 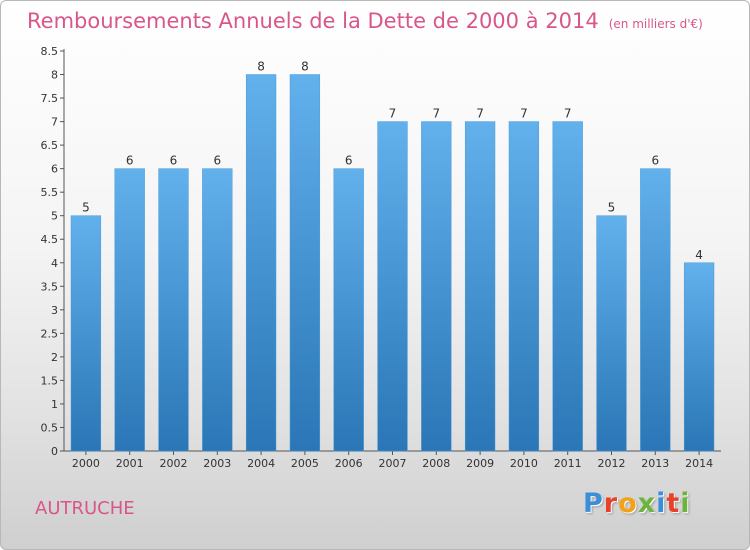 What do you see at coordinates (305, 263) in the screenshot?
I see `bar-2005` at bounding box center [305, 263].